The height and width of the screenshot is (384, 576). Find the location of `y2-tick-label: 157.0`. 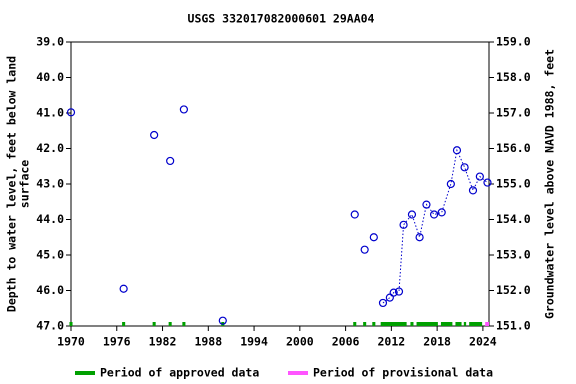

y2-tick-label: 157.0 is located at coordinates (513, 113).